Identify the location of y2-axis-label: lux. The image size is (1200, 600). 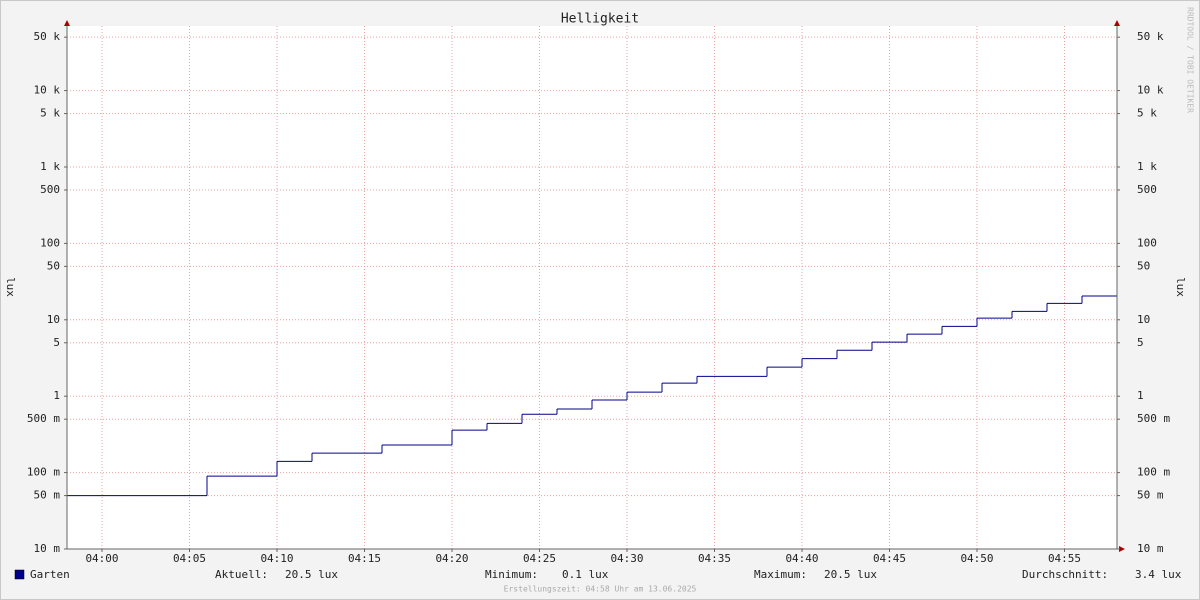
(1180, 287).